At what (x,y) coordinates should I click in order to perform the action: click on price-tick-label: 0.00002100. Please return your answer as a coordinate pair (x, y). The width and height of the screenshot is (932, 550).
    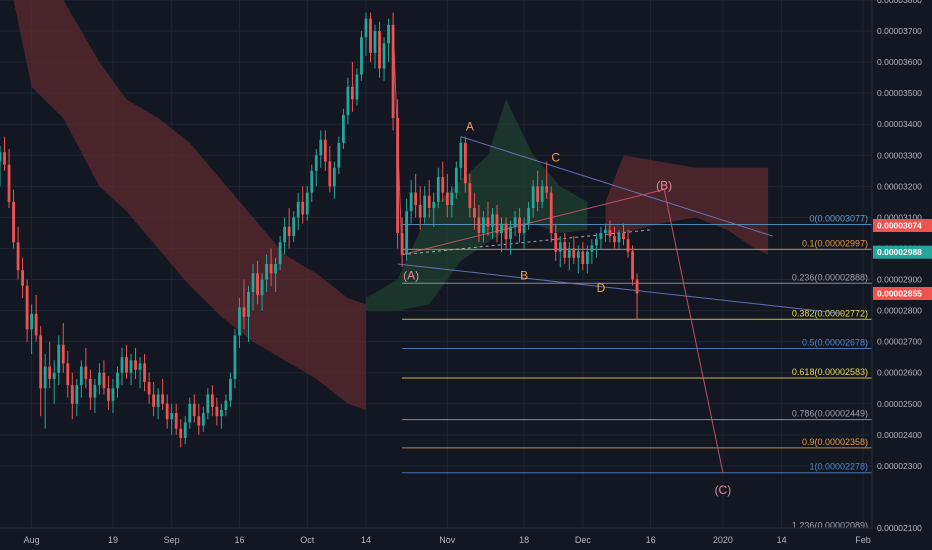
    Looking at the image, I should click on (899, 528).